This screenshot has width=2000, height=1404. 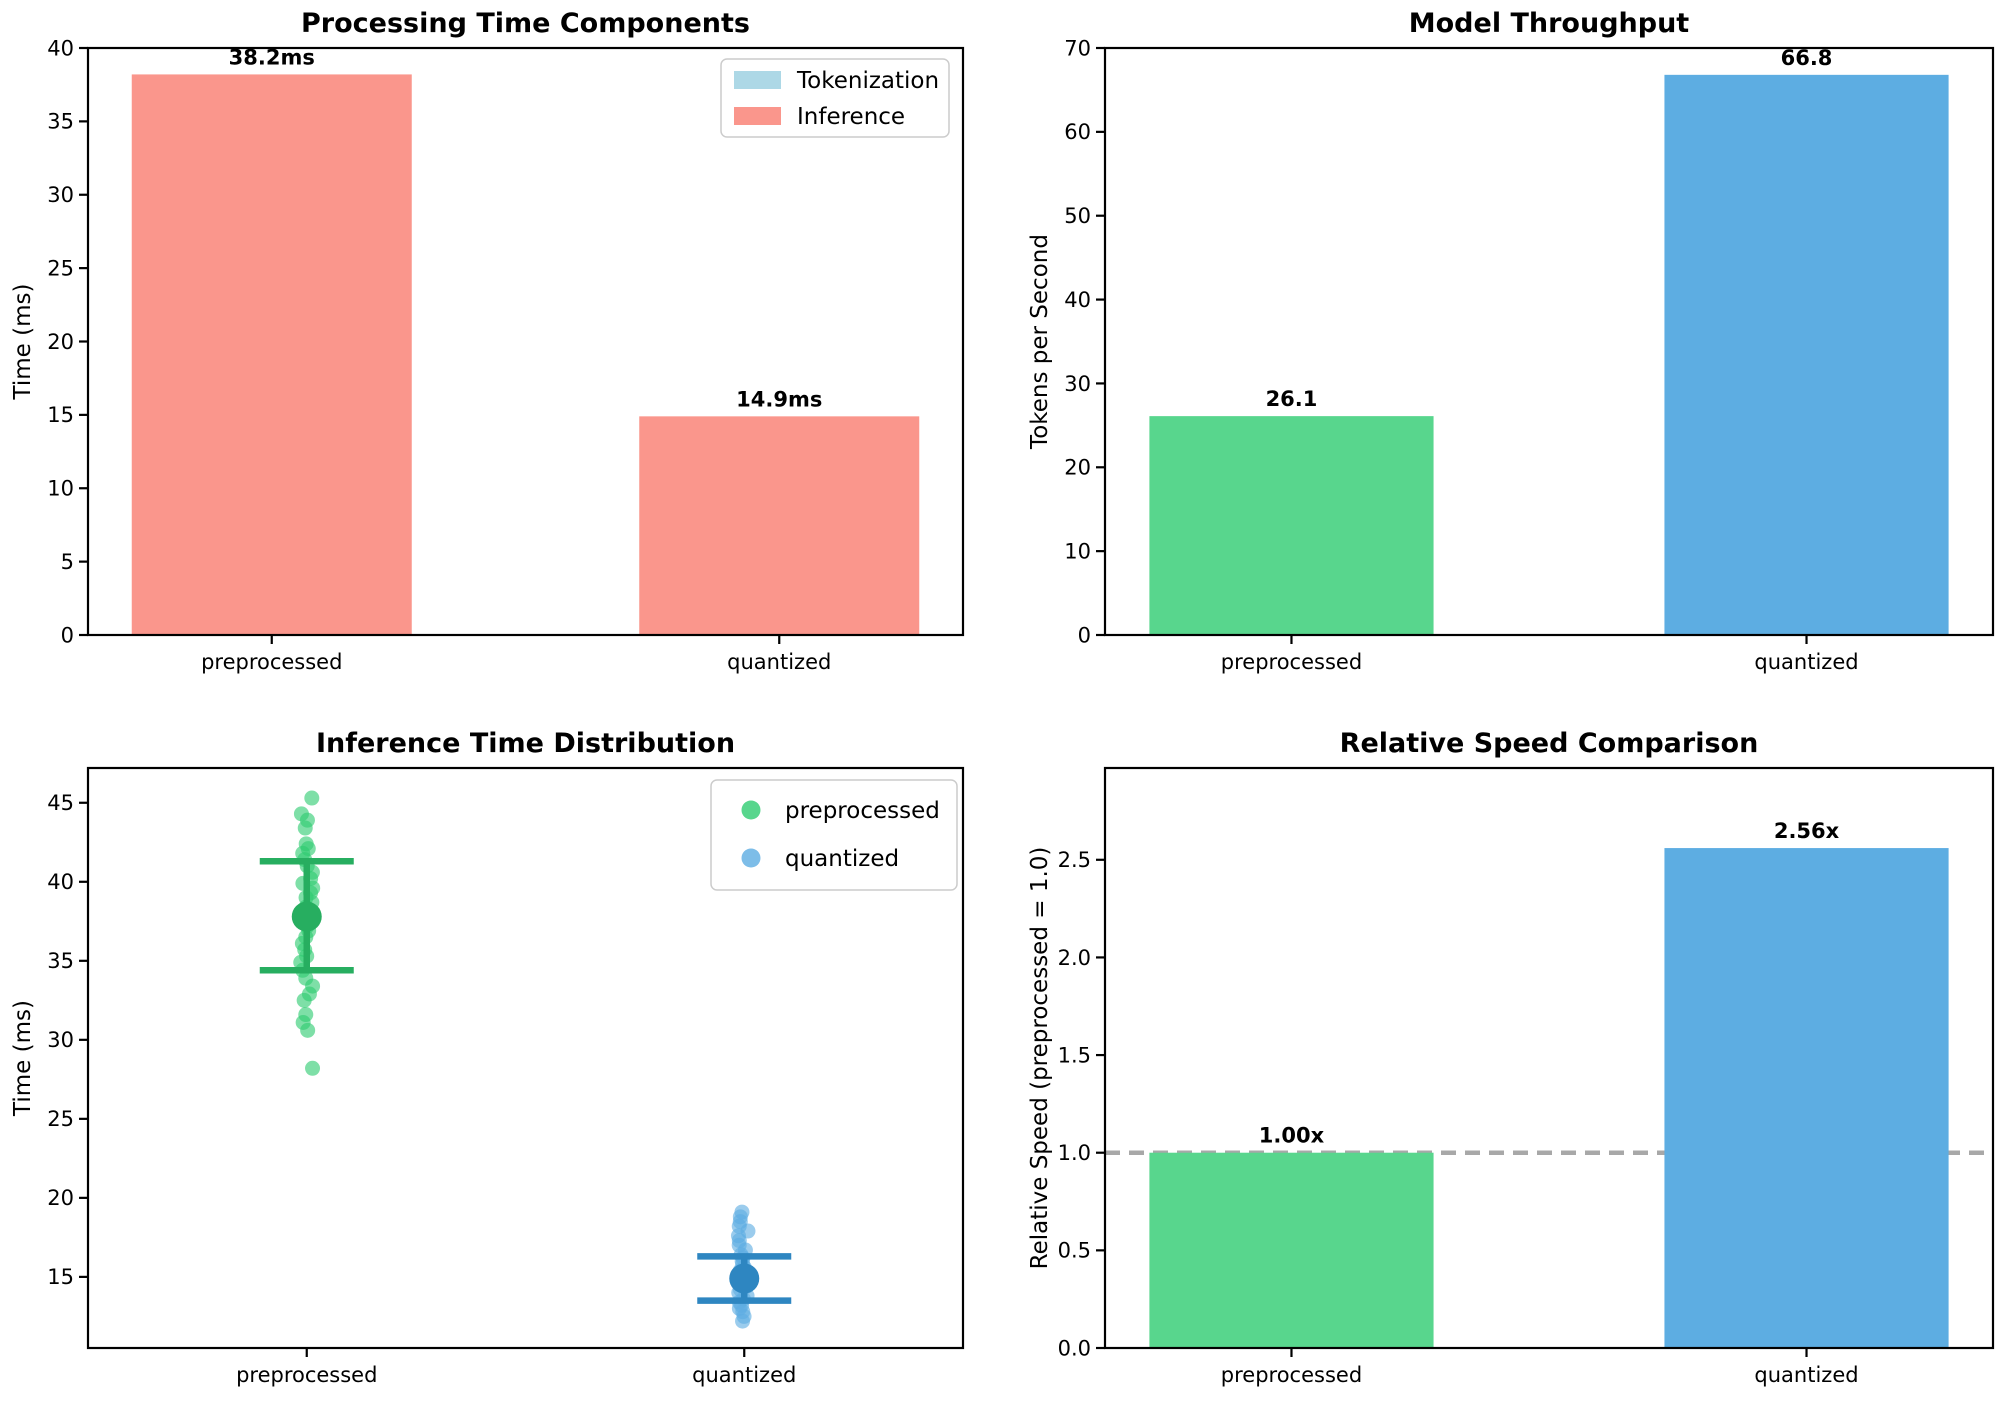 I want to click on legend-label: preprocessed, so click(x=862, y=811).